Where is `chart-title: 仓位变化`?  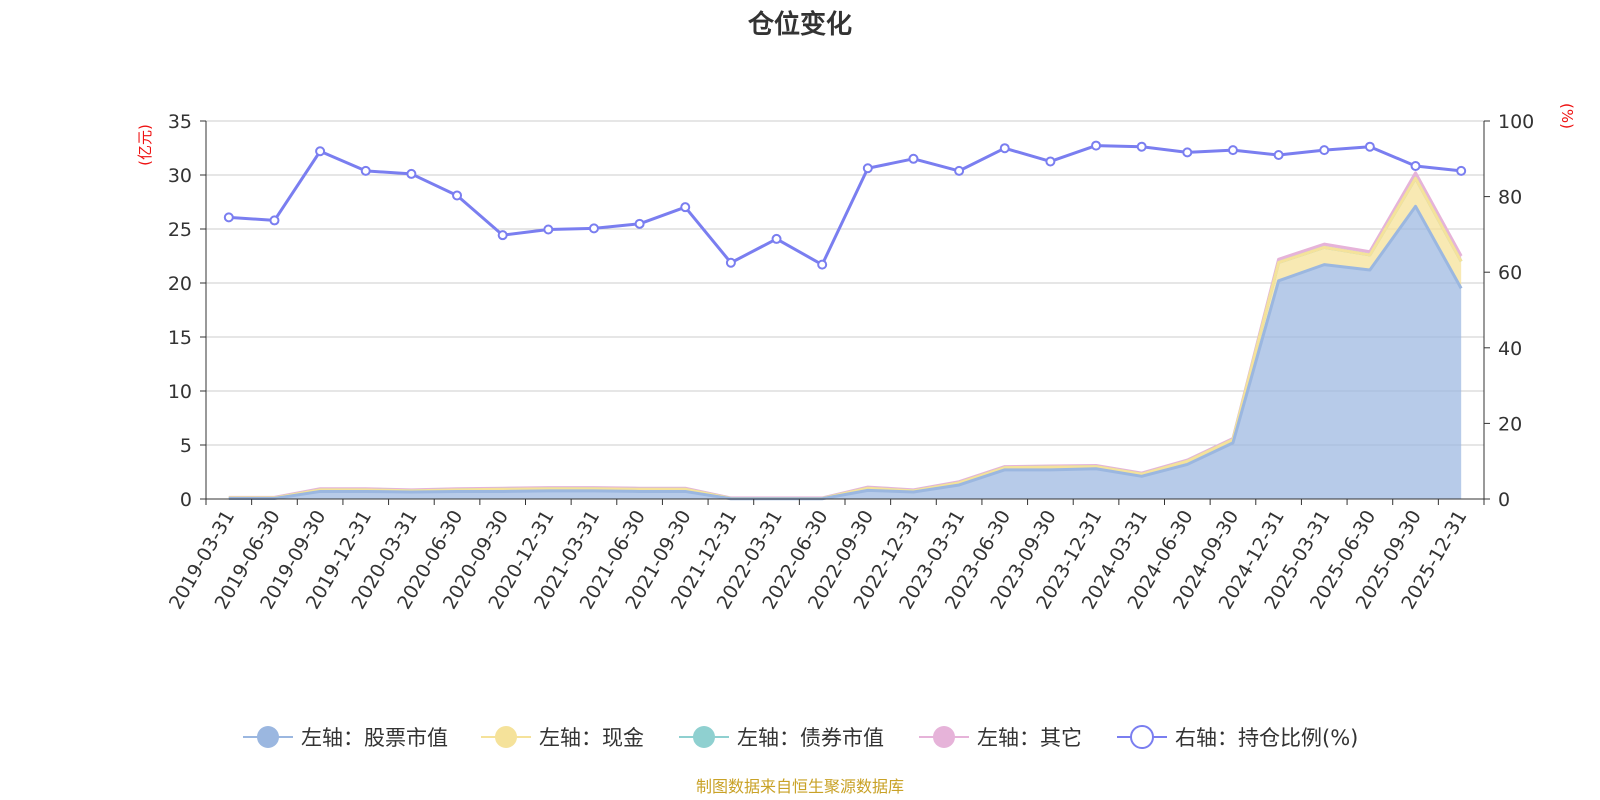
chart-title: 仓位变化 is located at coordinates (799, 24).